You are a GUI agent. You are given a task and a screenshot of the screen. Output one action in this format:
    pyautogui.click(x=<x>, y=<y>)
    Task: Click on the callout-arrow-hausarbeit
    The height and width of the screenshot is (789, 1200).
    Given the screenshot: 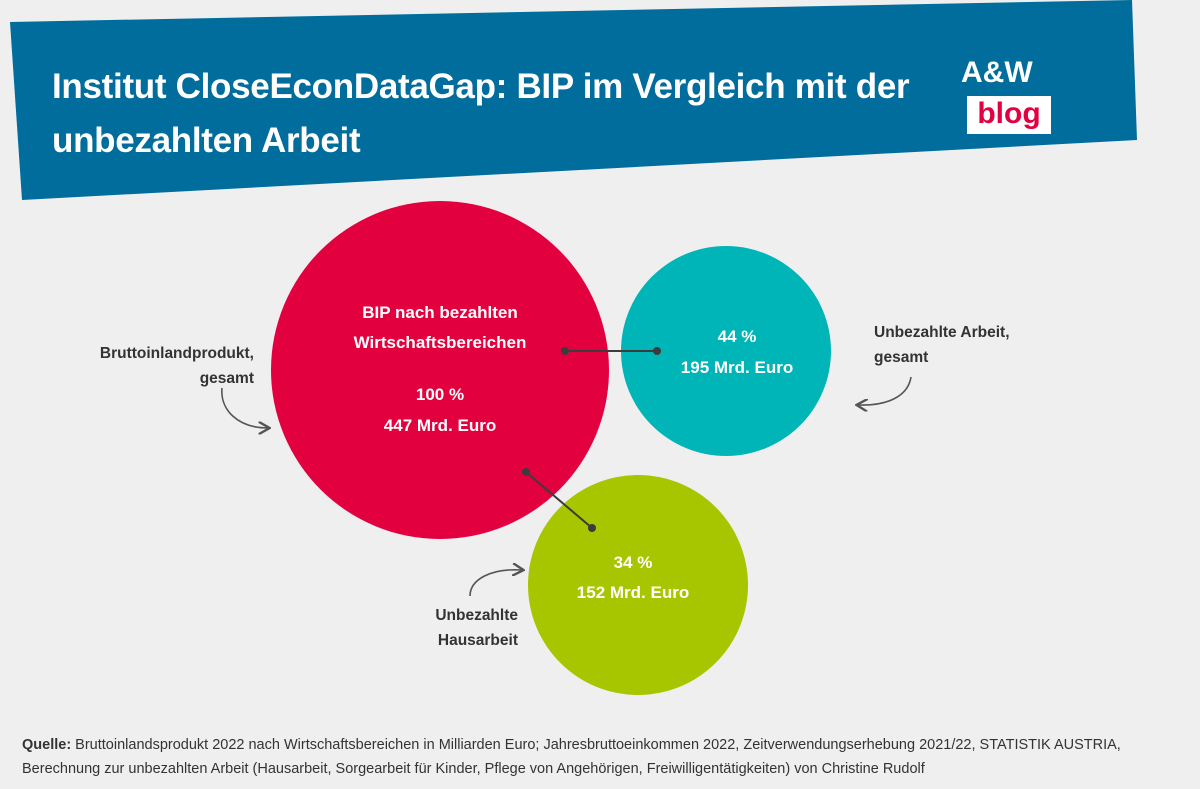 What is the action you would take?
    pyautogui.click(x=495, y=583)
    